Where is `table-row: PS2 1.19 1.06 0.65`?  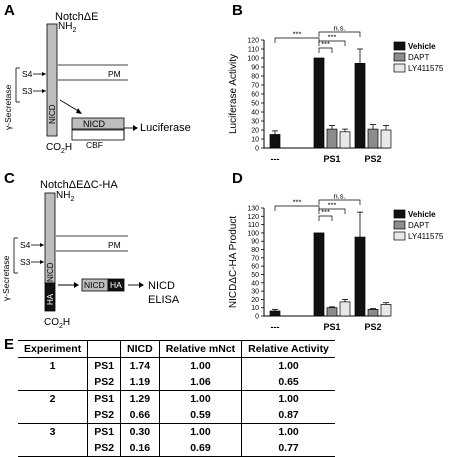
table-row: PS2 1.19 1.06 0.65 is located at coordinates (176, 382).